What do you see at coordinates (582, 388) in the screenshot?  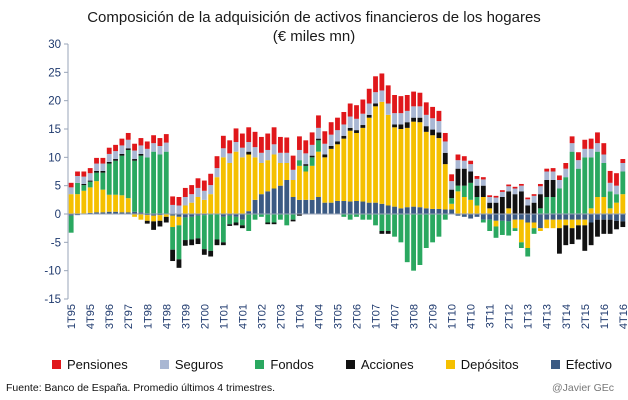 I see `author-credit: @Javier GEc` at bounding box center [582, 388].